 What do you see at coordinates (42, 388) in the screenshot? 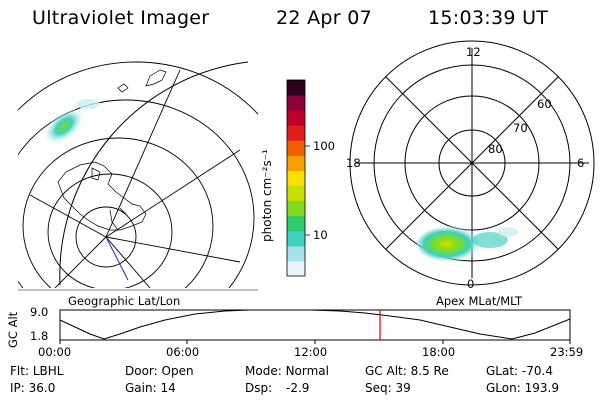
I see `status-ip-value: 36.0` at bounding box center [42, 388].